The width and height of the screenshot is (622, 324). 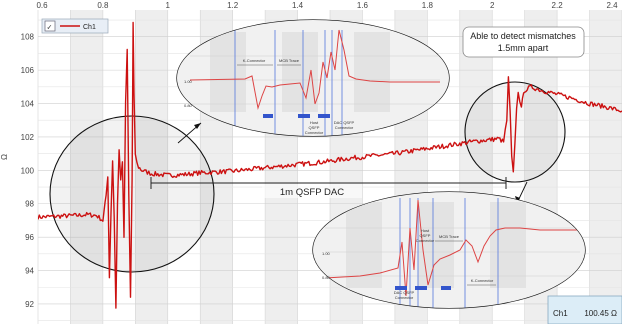 I want to click on y-axis-label: Ω, so click(x=4, y=157).